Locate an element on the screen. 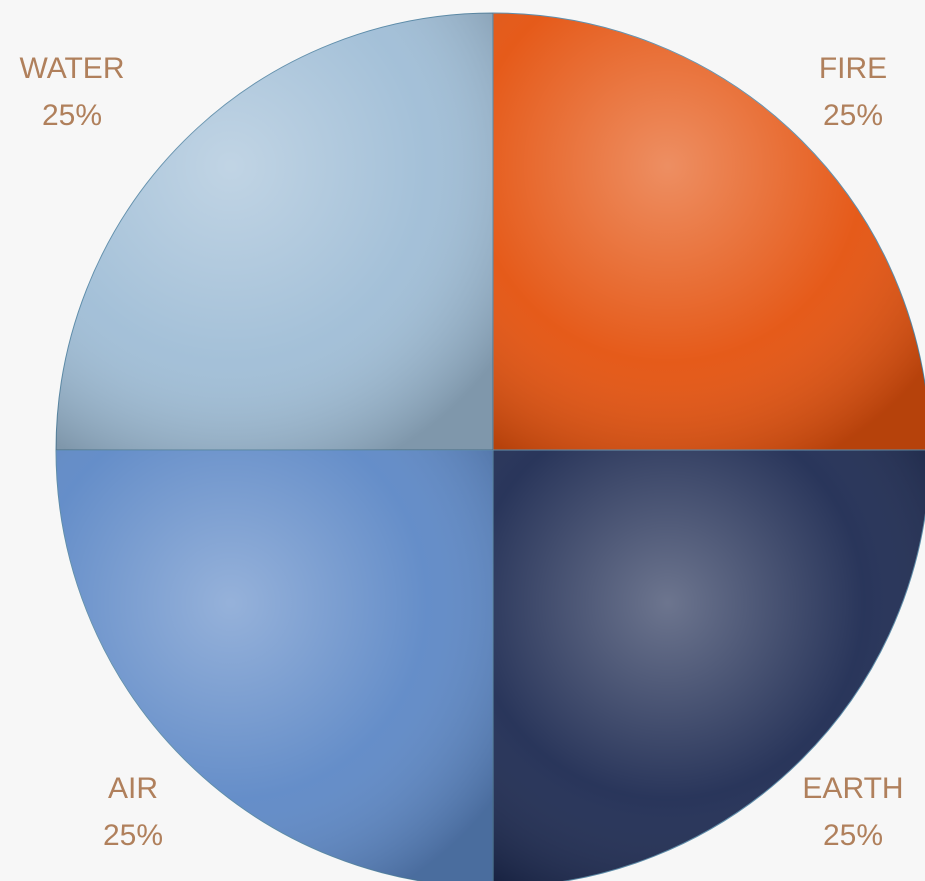  category-label: AIR is located at coordinates (133, 788).